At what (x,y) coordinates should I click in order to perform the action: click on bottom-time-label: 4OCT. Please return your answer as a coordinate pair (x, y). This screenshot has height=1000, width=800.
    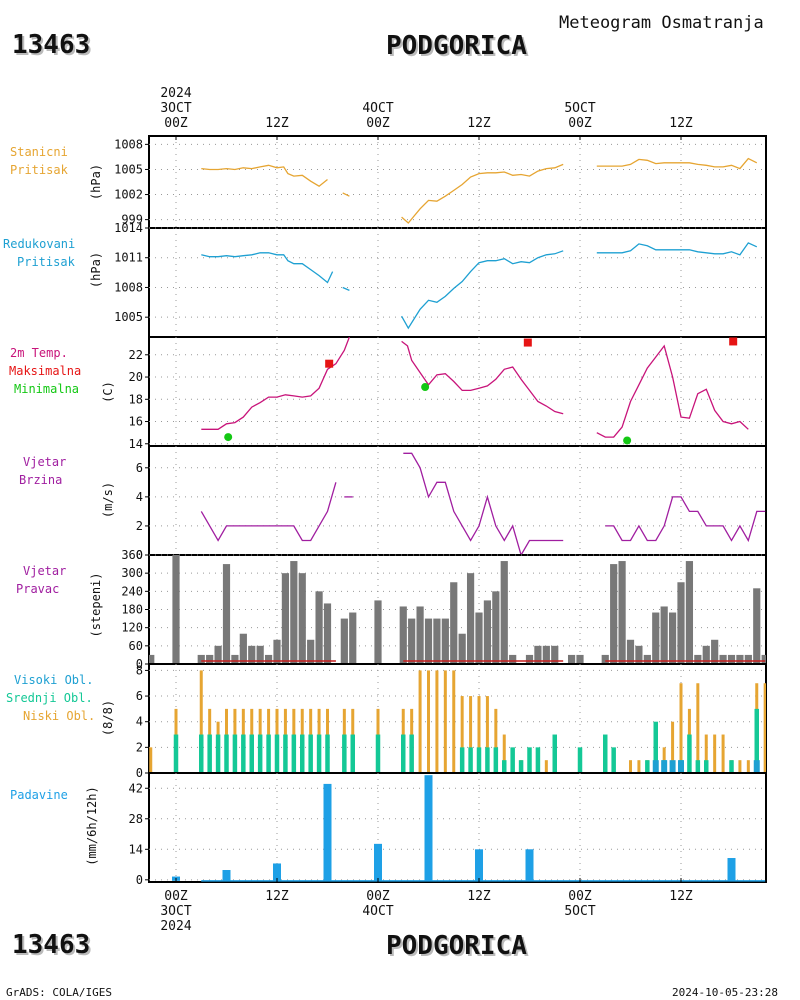
    Looking at the image, I should click on (377, 911).